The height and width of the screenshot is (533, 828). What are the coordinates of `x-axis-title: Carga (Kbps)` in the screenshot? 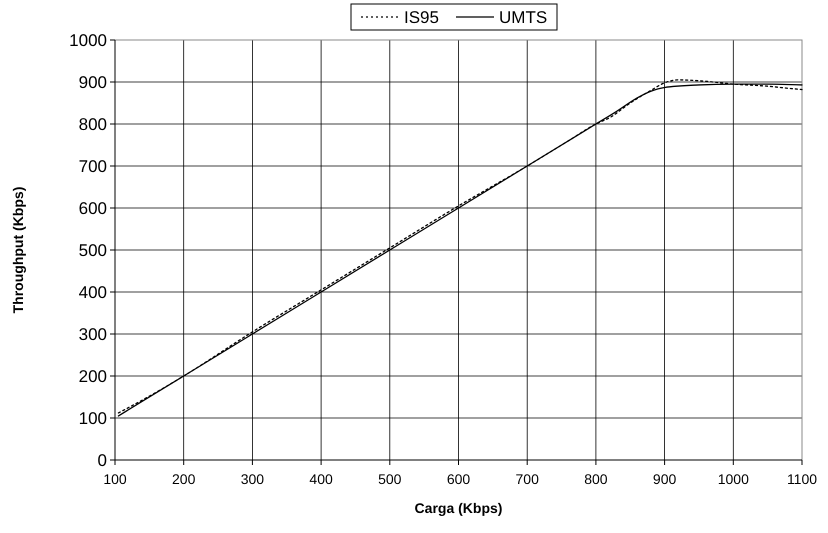 It's located at (458, 508).